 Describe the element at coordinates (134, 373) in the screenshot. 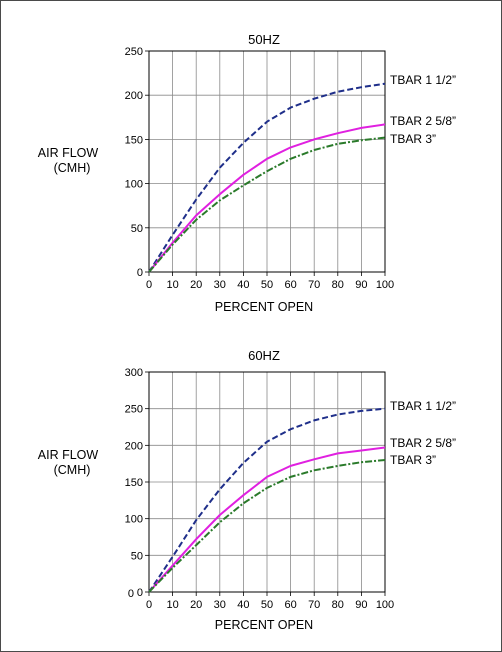

I see `y-tick-label: 300` at that location.